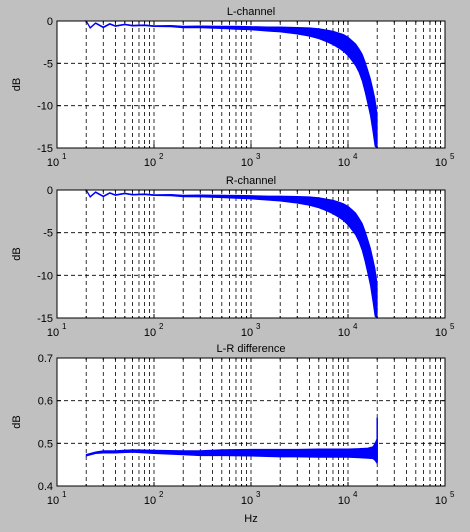 The height and width of the screenshot is (532, 470). What do you see at coordinates (45, 444) in the screenshot?
I see `y-tick-label: 0.5` at bounding box center [45, 444].